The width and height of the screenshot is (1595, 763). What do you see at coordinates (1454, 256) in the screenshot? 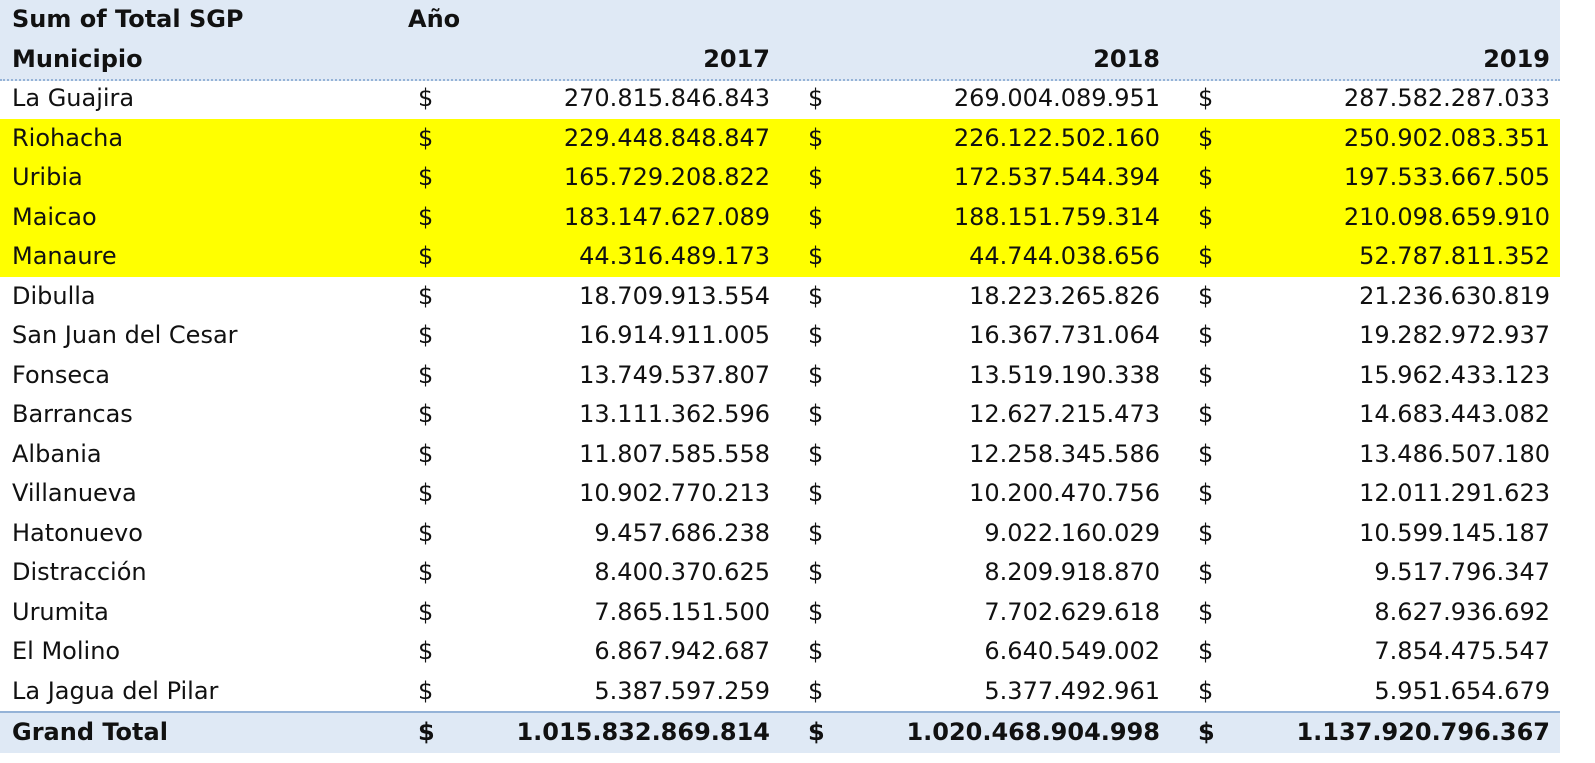
I see `amount: 52.787.811.352` at bounding box center [1454, 256].